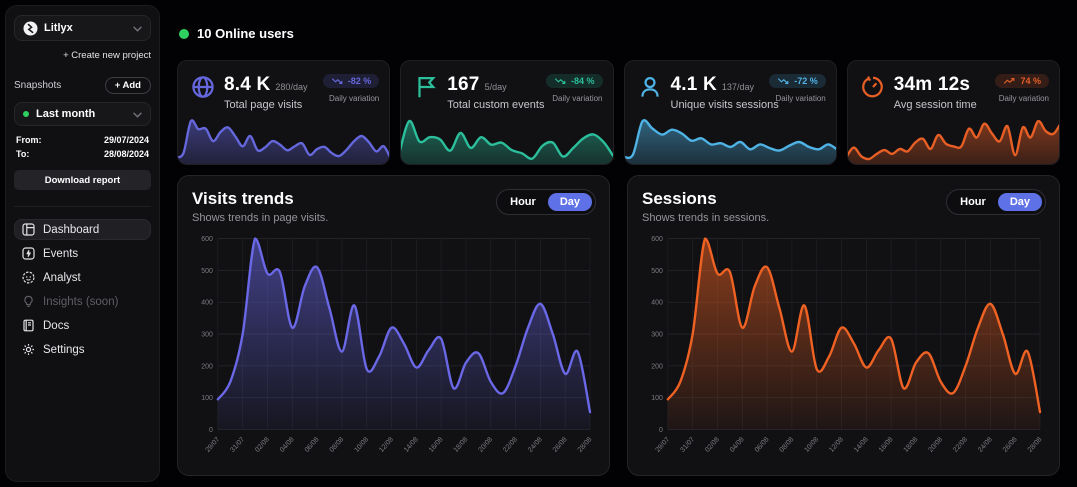  I want to click on sidebar-item-label: Dashboard, so click(71, 229).